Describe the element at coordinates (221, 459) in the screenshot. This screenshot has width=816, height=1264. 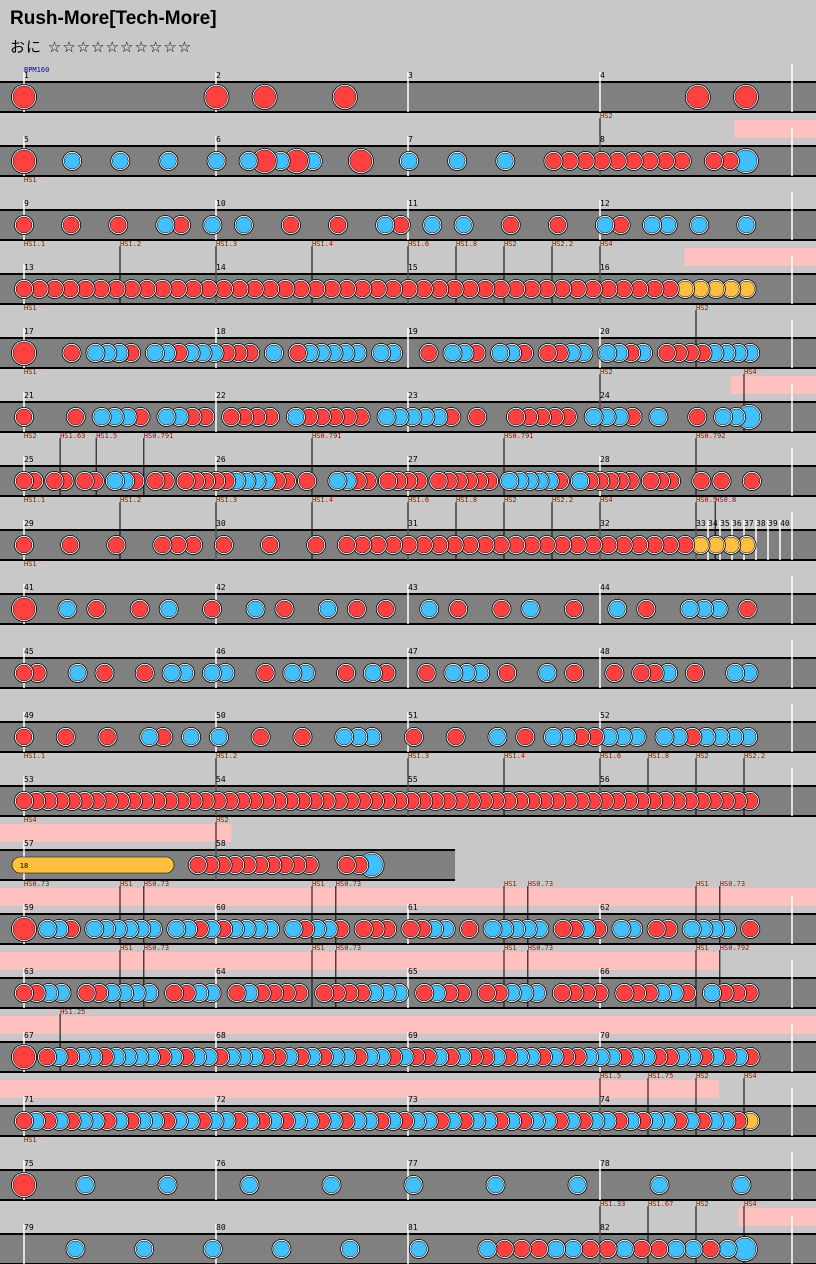
I see `measure-number: 26` at that location.